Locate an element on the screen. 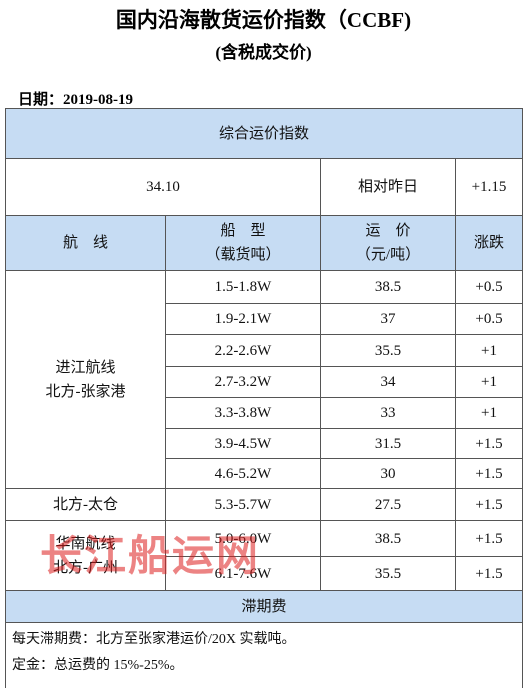  ship-type: 4.6-5.2W is located at coordinates (243, 473).